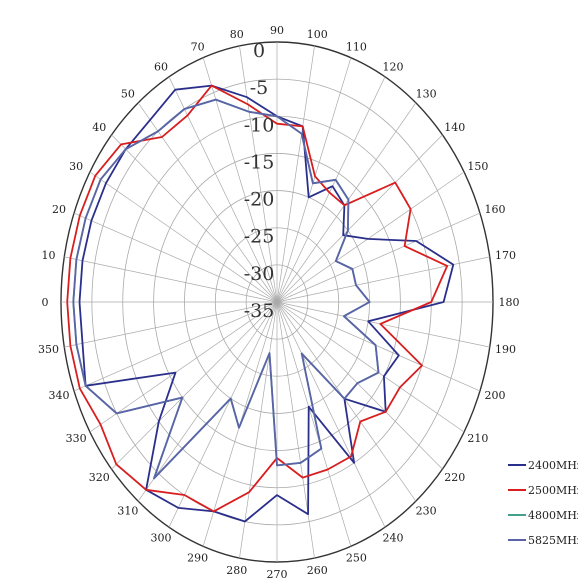  Describe the element at coordinates (426, 94) in the screenshot. I see `angle-tick-label: 130` at that location.